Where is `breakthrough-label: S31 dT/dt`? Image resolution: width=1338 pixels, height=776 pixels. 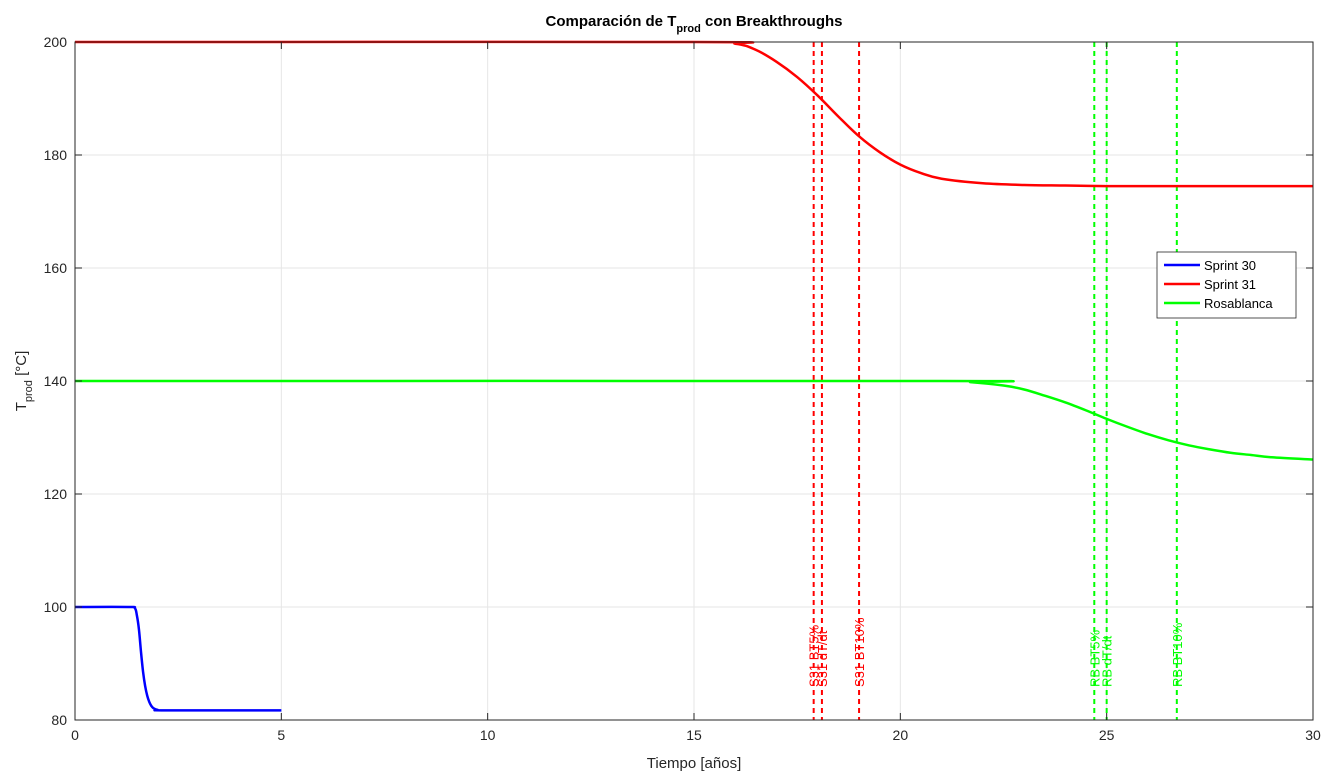
breakthrough-label: S31 dT/dt is located at coordinates (822, 658).